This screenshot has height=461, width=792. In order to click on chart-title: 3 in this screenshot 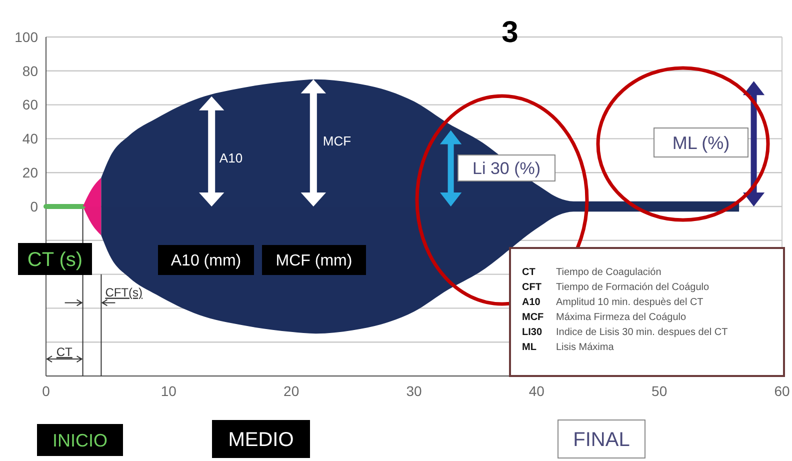, I will do `click(510, 32)`.